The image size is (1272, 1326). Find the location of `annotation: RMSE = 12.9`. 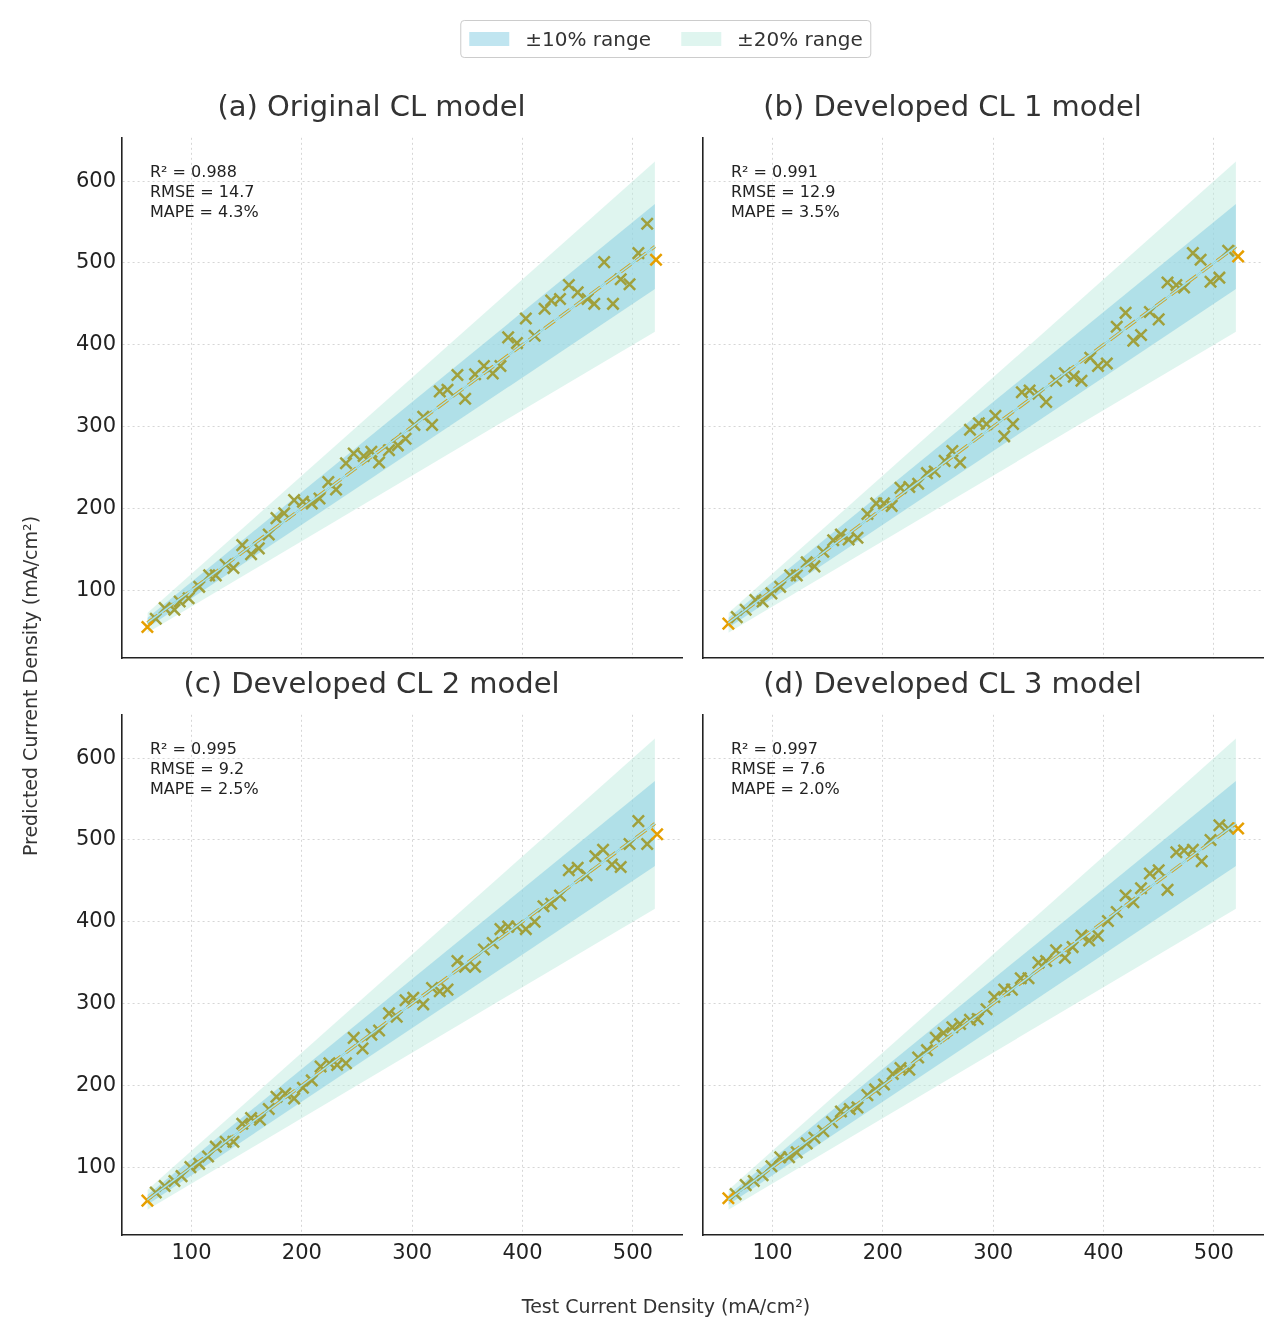

annotation: RMSE = 12.9 is located at coordinates (783, 191).